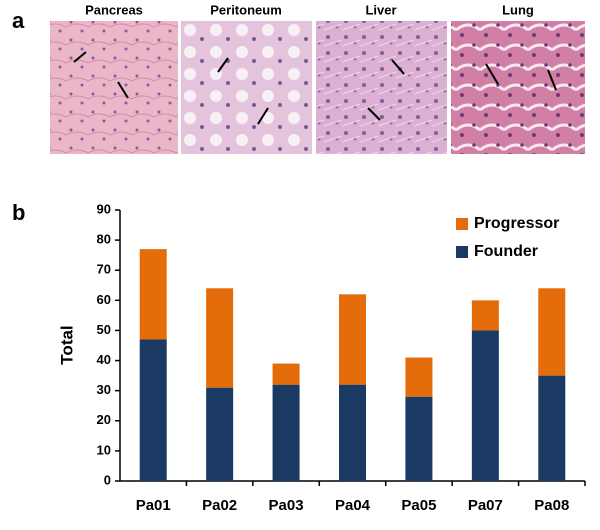 Image resolution: width=600 pixels, height=530 pixels. Describe the element at coordinates (104, 389) in the screenshot. I see `y-tick-label: 30` at that location.